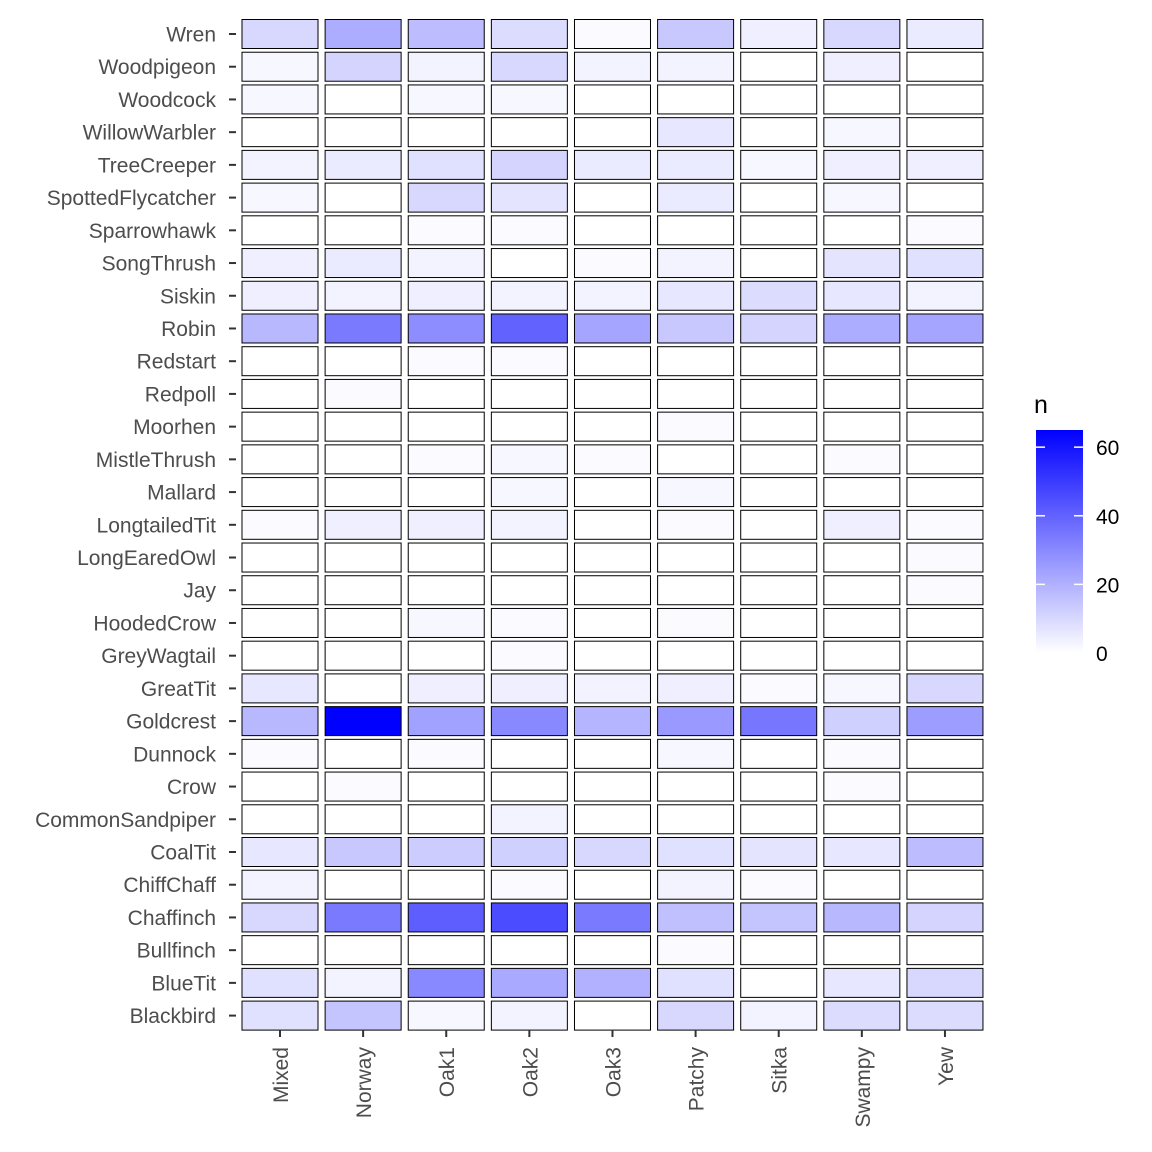 The height and width of the screenshot is (1152, 1152). I want to click on y-tick-label: Sparrowhawk, so click(153, 231).